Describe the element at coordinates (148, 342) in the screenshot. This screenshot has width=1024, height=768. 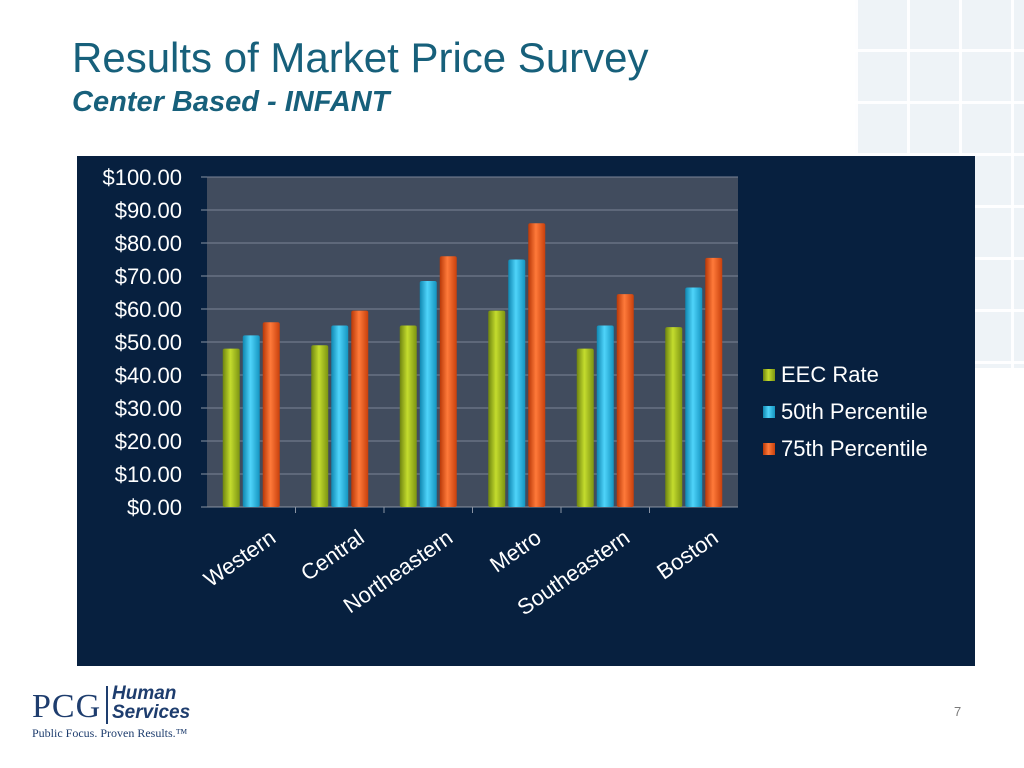
I see `y-tick-label: $50.00` at that location.